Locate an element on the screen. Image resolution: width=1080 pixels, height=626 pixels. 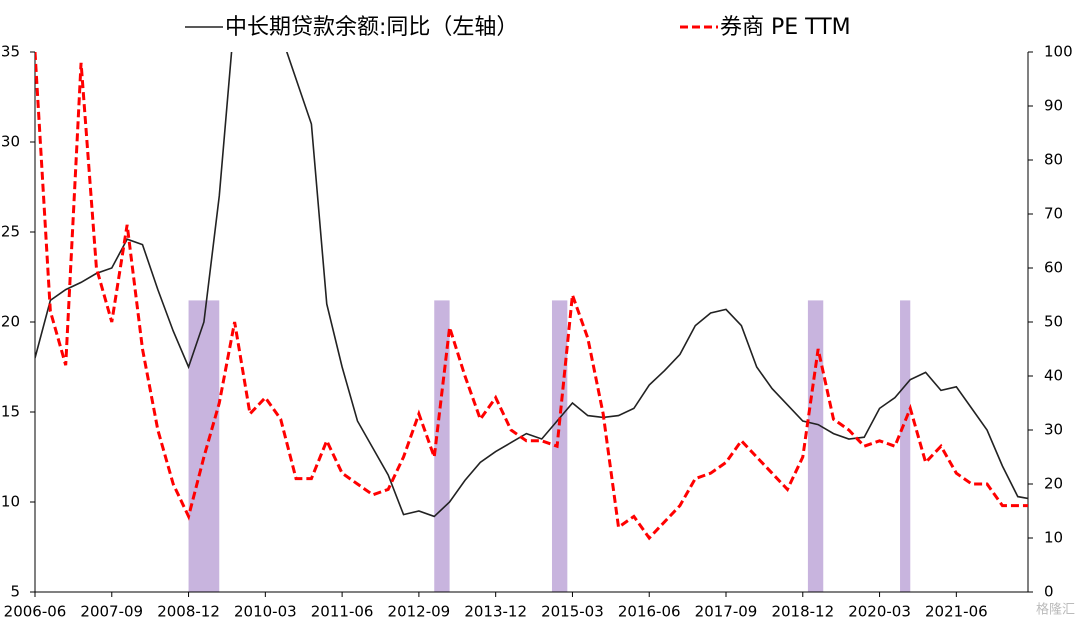
legend-label: 券商 PE TTM is located at coordinates (785, 27).